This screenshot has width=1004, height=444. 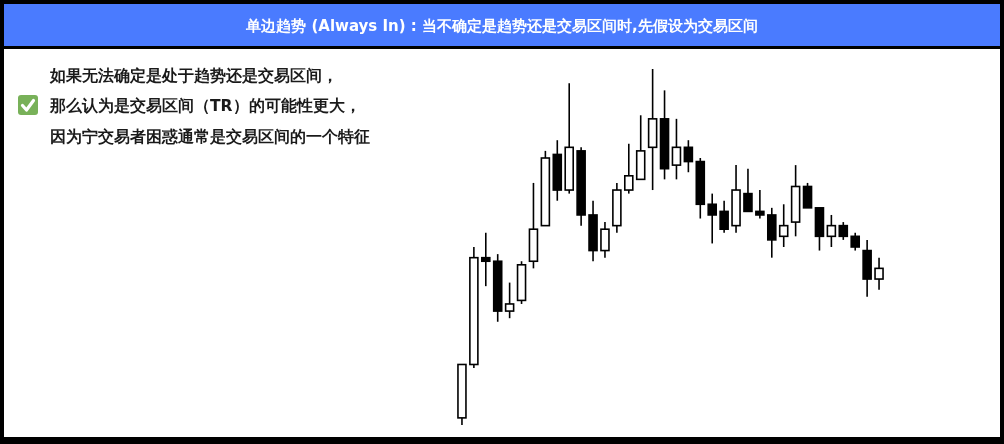 I want to click on text: 因为宁交易者困惑通常是交易区间的一个特征, so click(x=210, y=136).